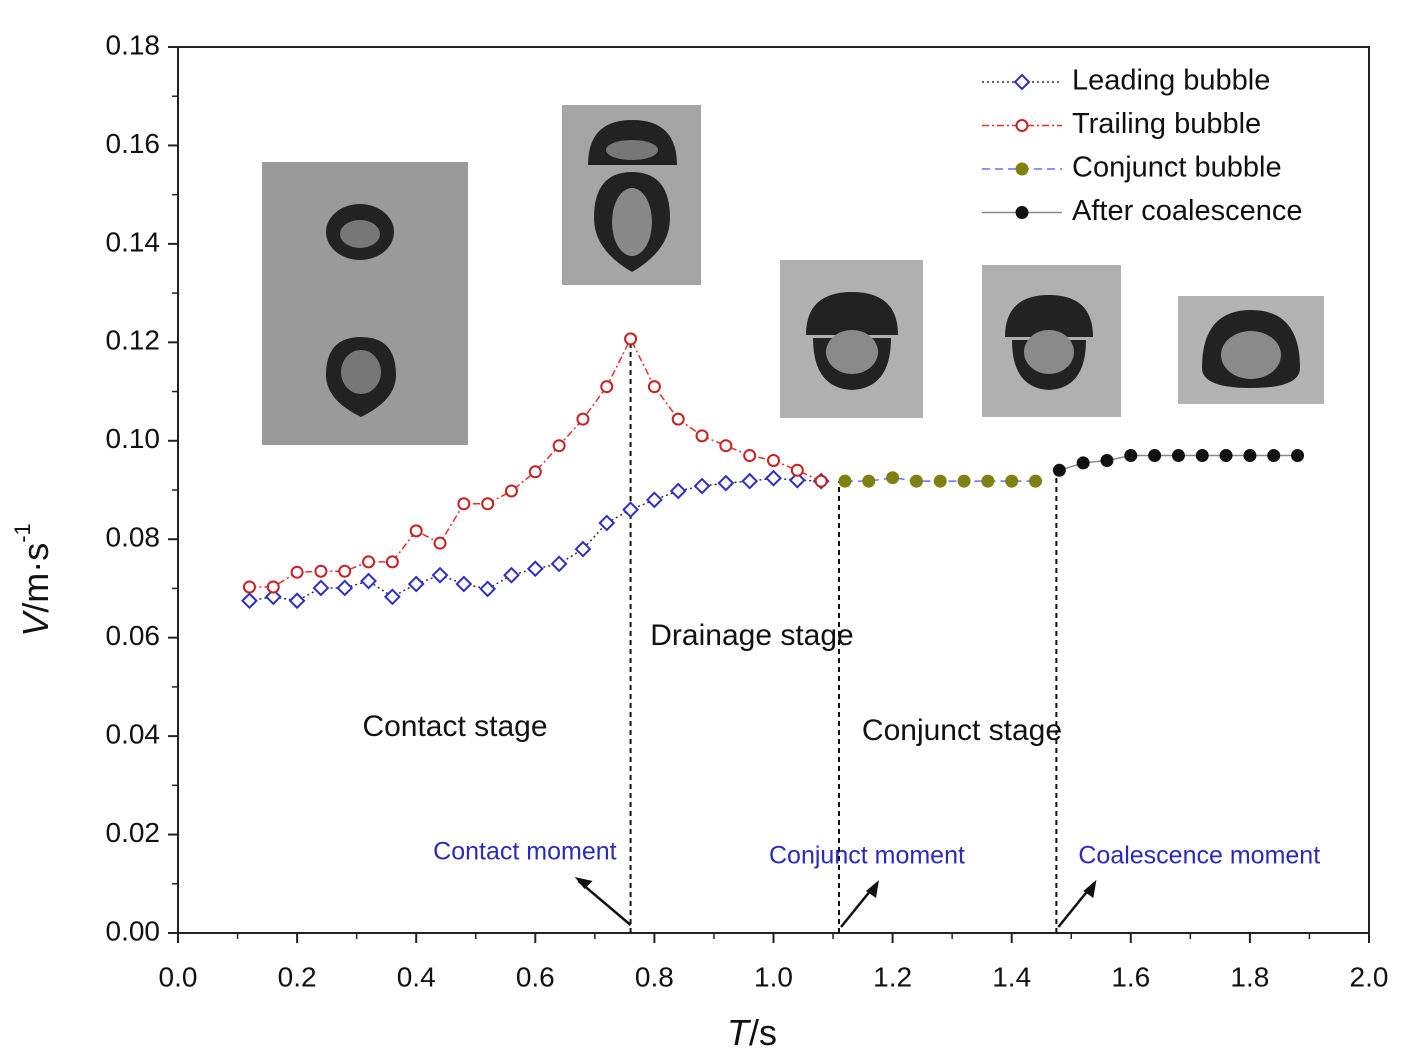  What do you see at coordinates (962, 730) in the screenshot?
I see `stage-label: Conjunct stage` at bounding box center [962, 730].